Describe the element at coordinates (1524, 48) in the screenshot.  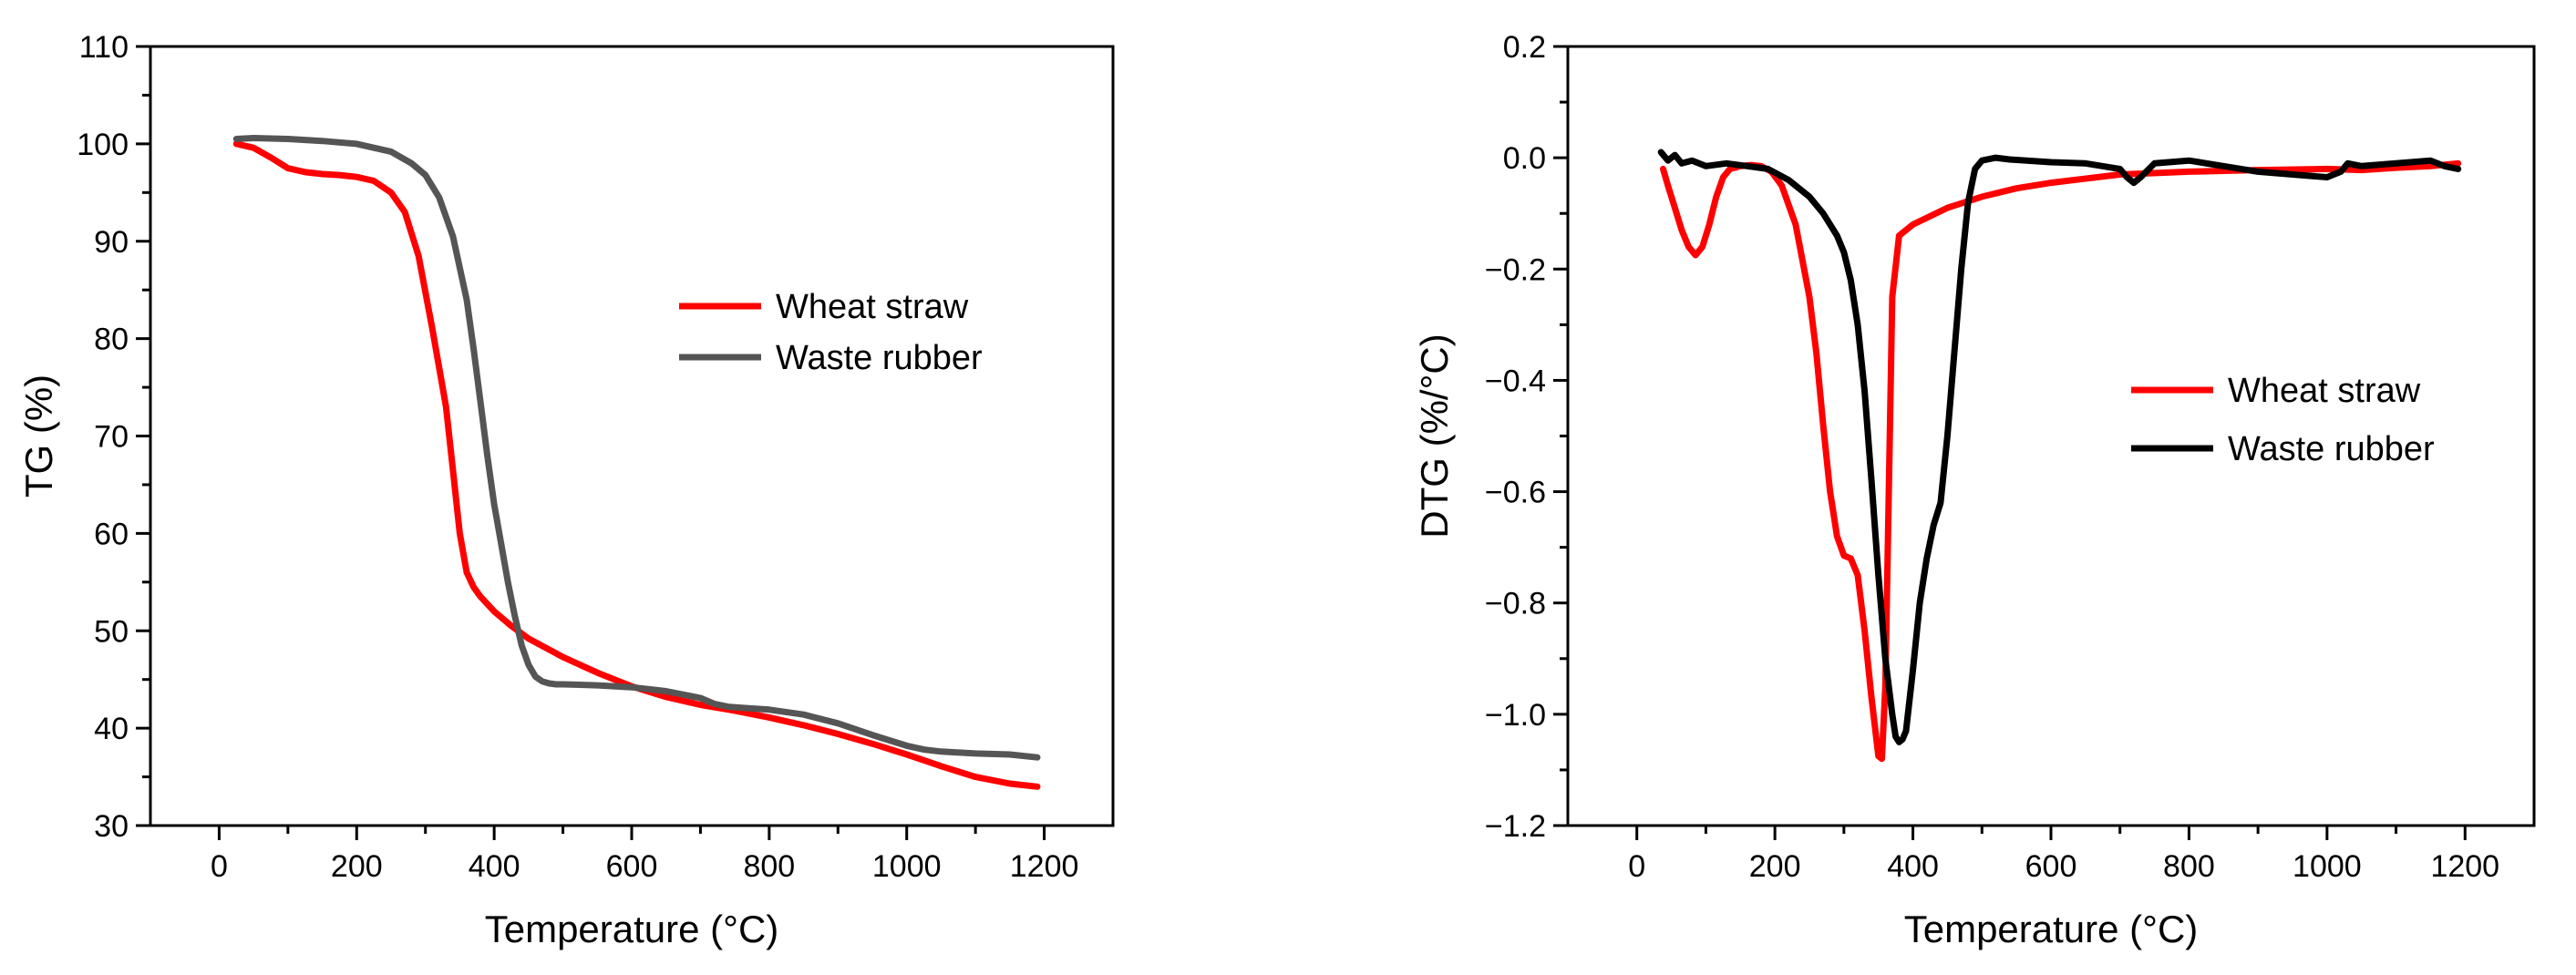
I see `y-tick-label: 0.2` at that location.